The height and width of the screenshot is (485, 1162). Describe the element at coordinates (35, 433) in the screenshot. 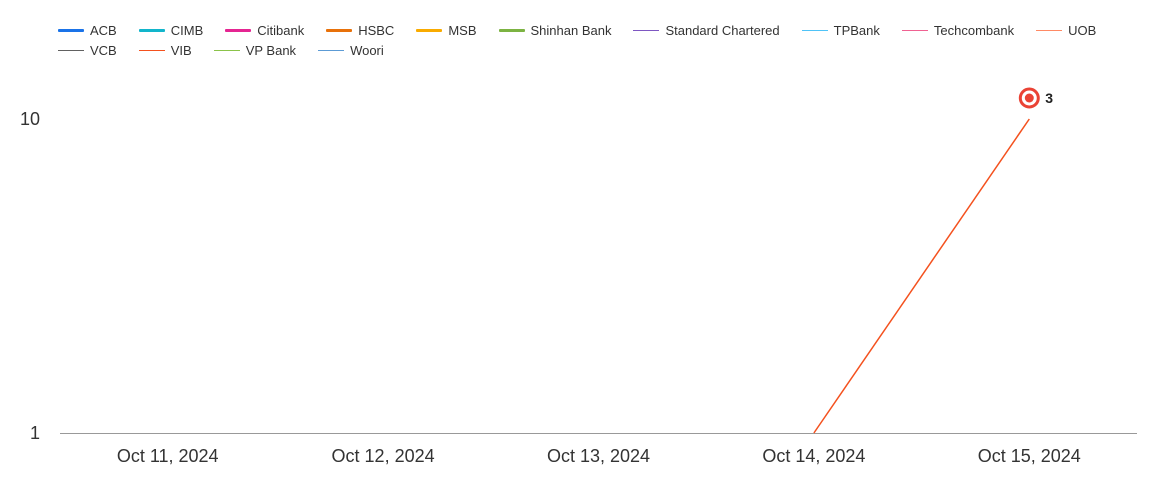

I see `y-tick-label: 1` at that location.